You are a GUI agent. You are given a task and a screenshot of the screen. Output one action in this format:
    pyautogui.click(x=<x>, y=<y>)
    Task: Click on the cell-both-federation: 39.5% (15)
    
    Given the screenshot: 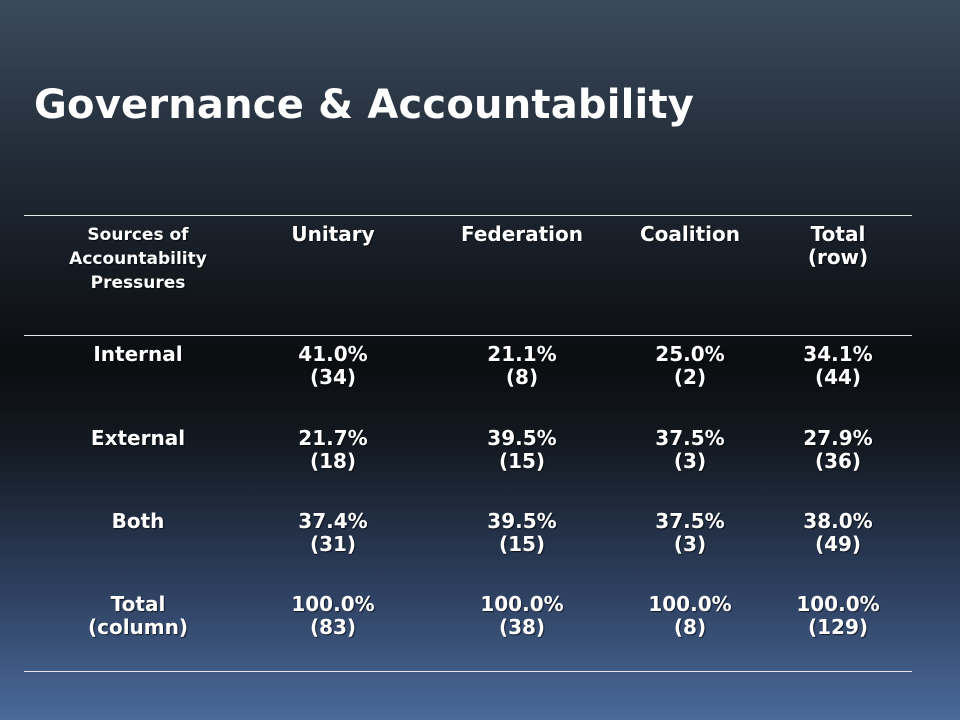 What is the action you would take?
    pyautogui.click(x=522, y=532)
    